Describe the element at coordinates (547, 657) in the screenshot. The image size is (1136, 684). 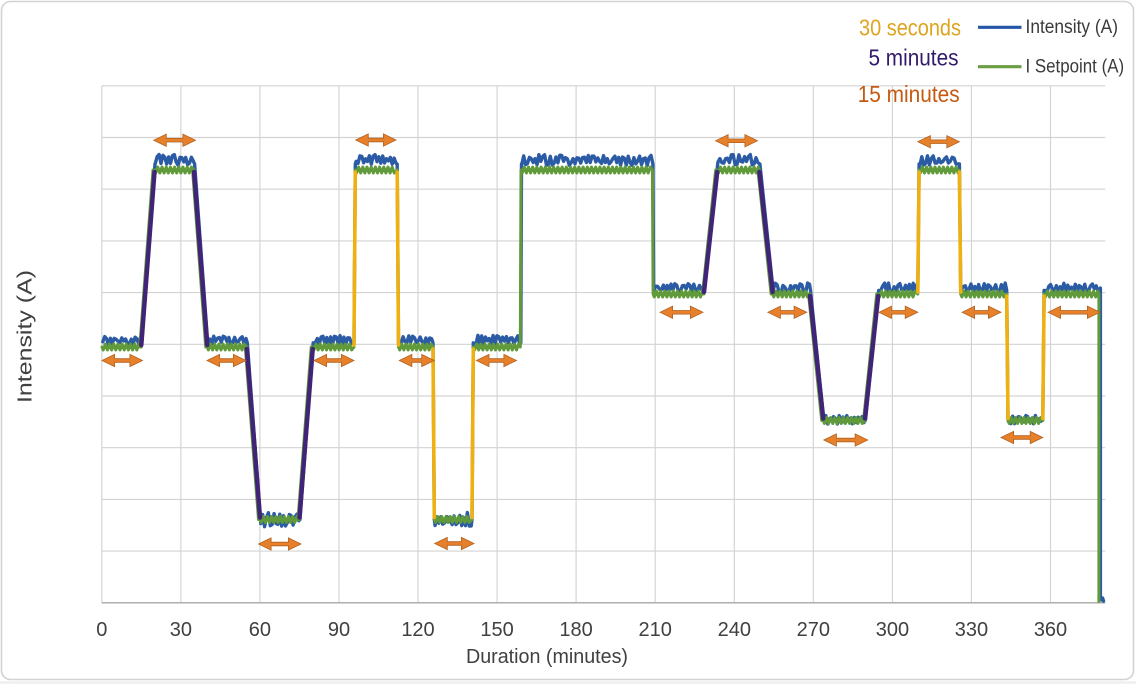
I see `svg-text: Duration (minutes)` at that location.